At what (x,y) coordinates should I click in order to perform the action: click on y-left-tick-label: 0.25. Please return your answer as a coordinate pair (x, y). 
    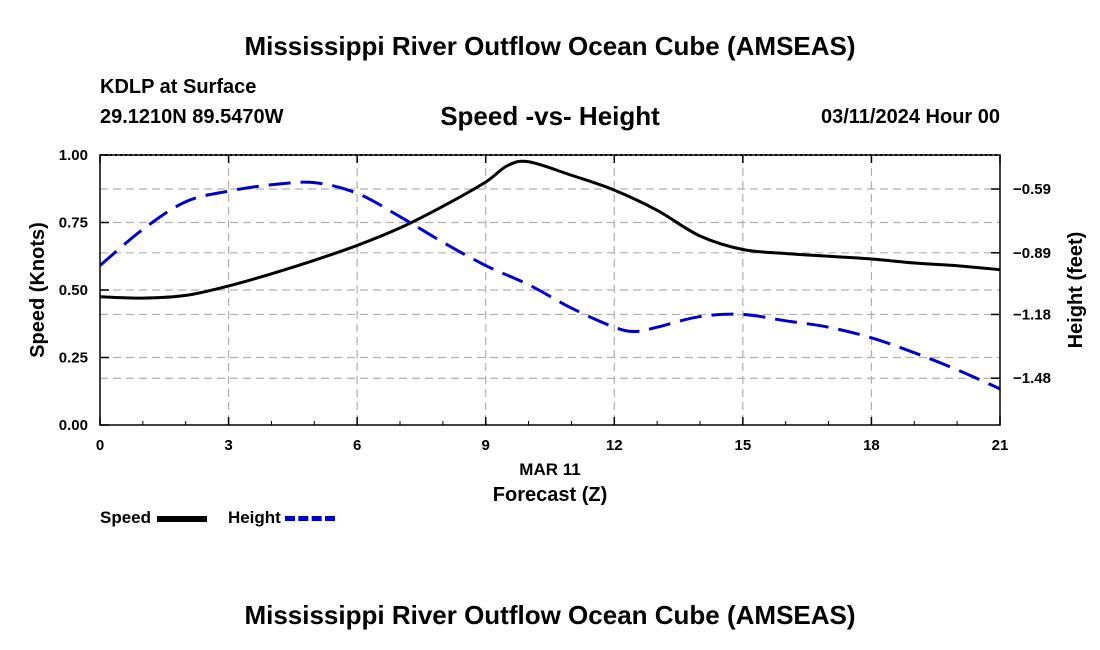
    Looking at the image, I should click on (73, 358).